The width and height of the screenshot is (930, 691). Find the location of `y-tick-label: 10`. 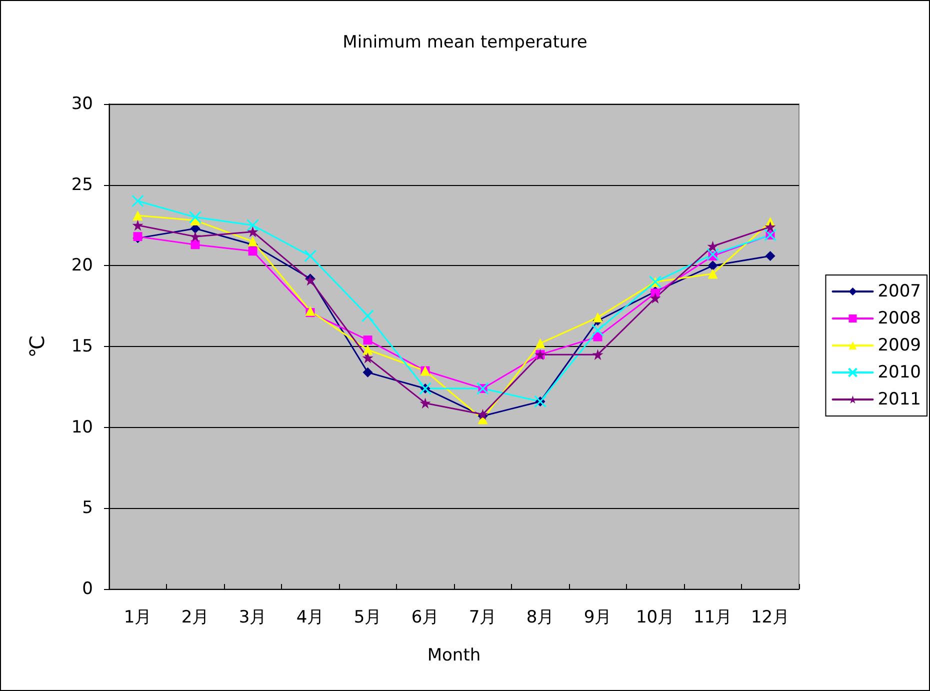

y-tick-label: 10 is located at coordinates (82, 427).